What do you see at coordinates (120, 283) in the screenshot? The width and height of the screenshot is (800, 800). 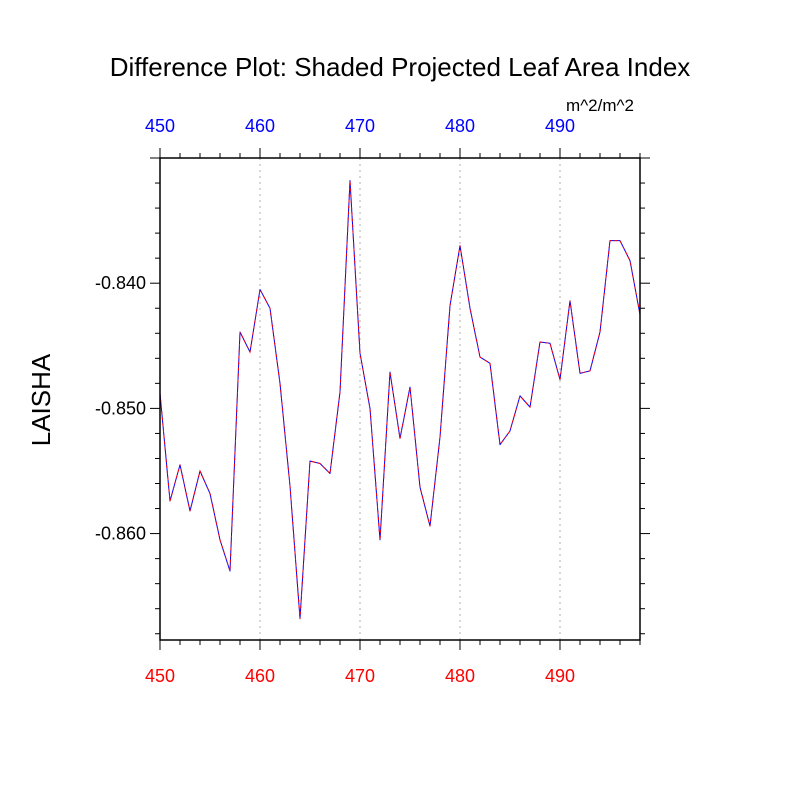 I see `y-tick-label: -0.840` at bounding box center [120, 283].